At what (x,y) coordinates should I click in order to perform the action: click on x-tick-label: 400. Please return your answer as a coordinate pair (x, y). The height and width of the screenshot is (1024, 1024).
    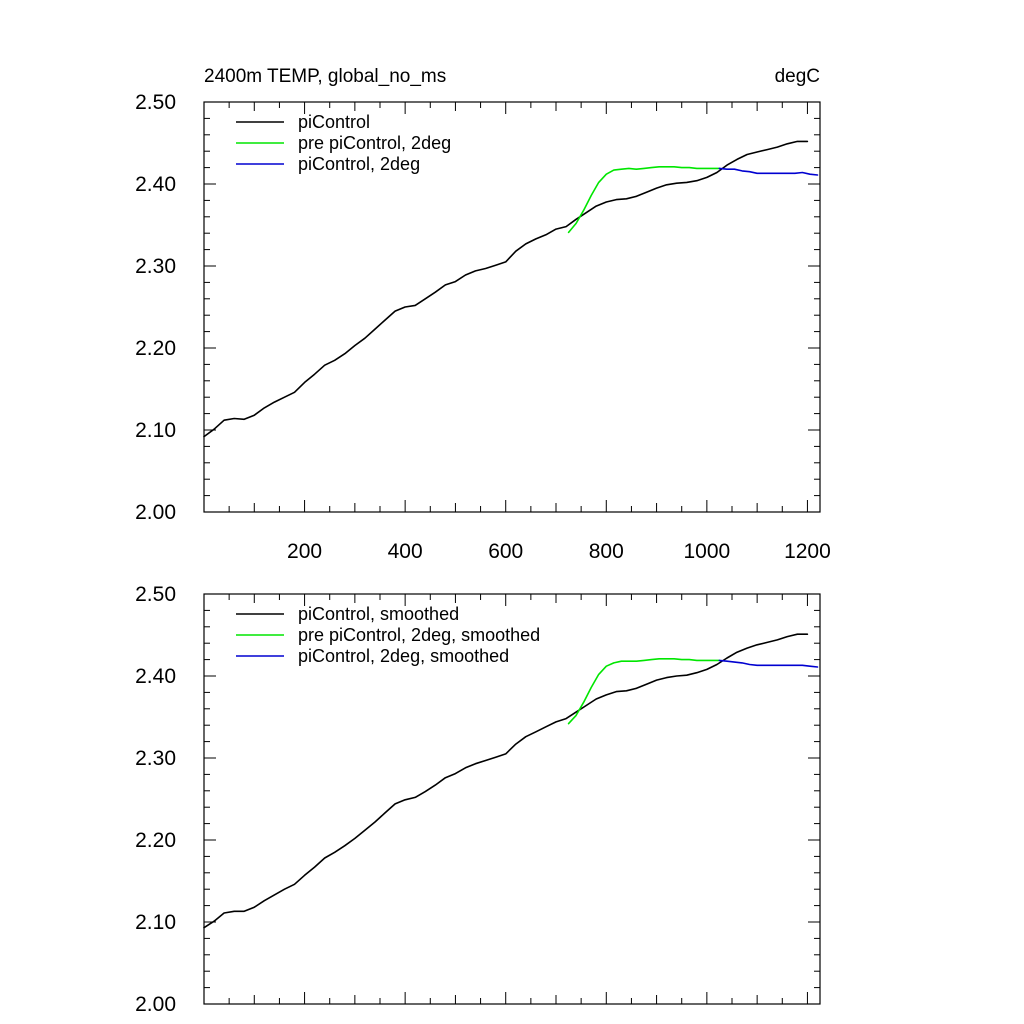
    Looking at the image, I should click on (405, 551).